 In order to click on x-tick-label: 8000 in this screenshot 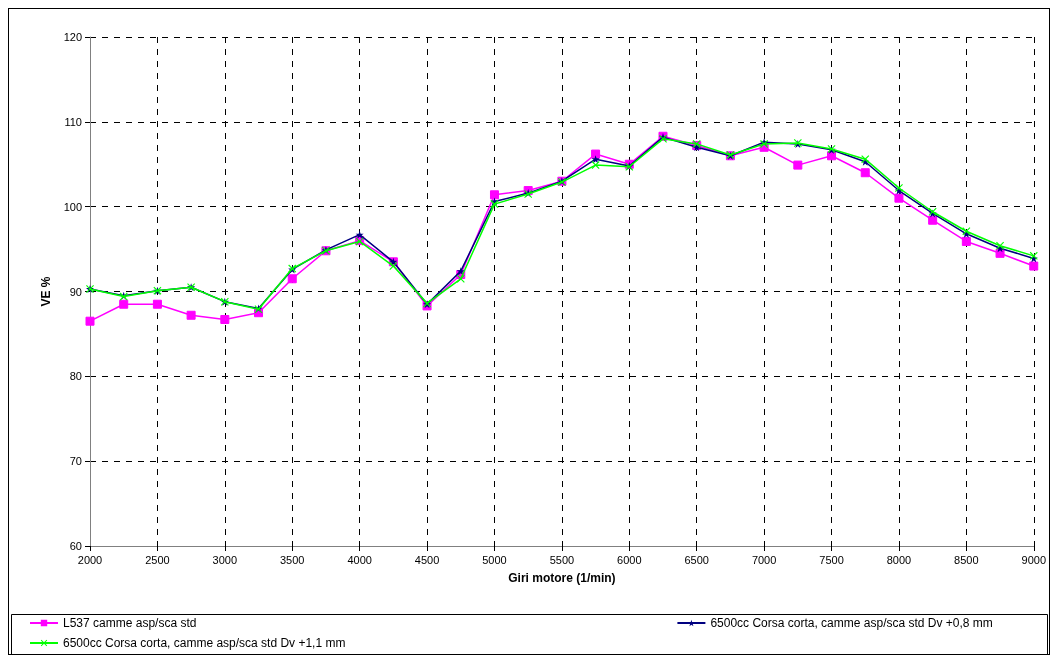, I will do `click(899, 559)`.